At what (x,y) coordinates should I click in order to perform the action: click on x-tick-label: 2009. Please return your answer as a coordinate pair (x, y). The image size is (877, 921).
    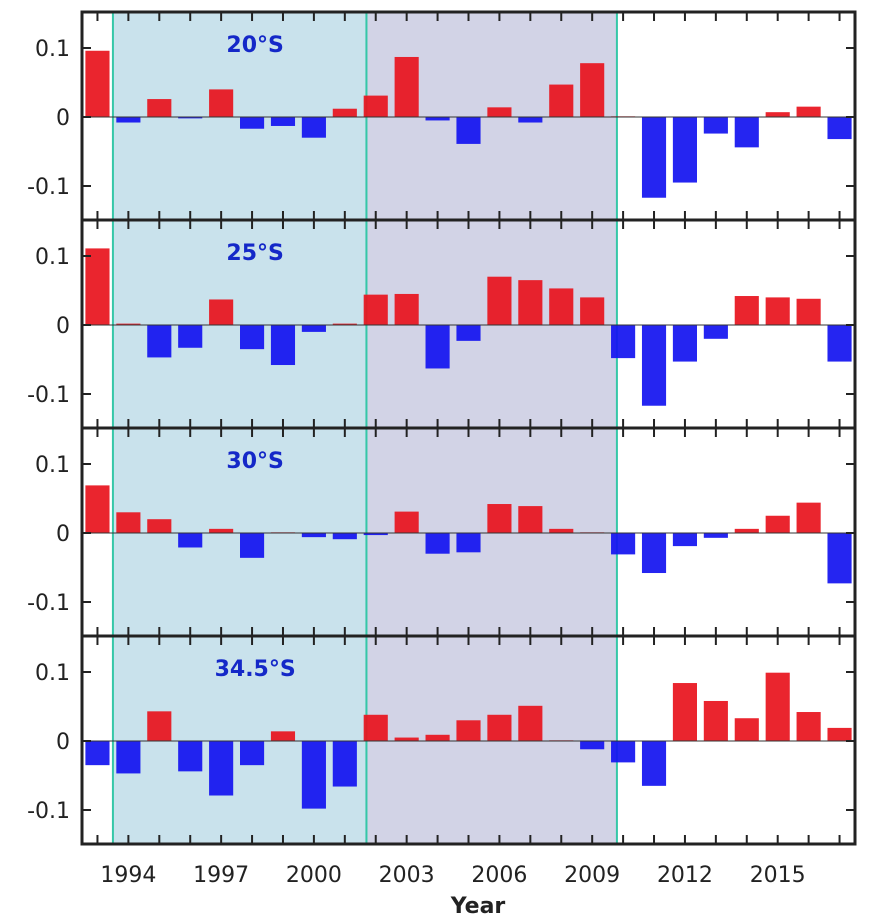
    Looking at the image, I should click on (592, 875).